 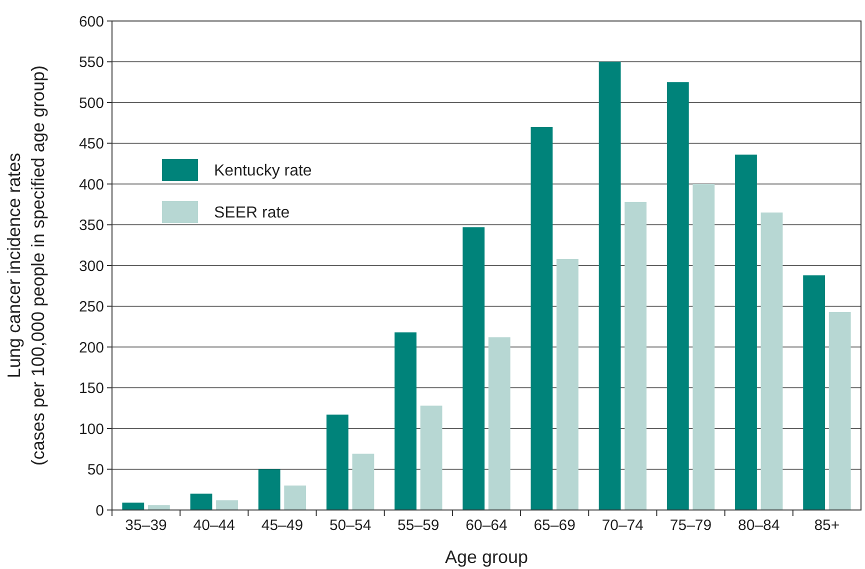 What do you see at coordinates (263, 171) in the screenshot?
I see `legend-label: Kentucky rate` at bounding box center [263, 171].